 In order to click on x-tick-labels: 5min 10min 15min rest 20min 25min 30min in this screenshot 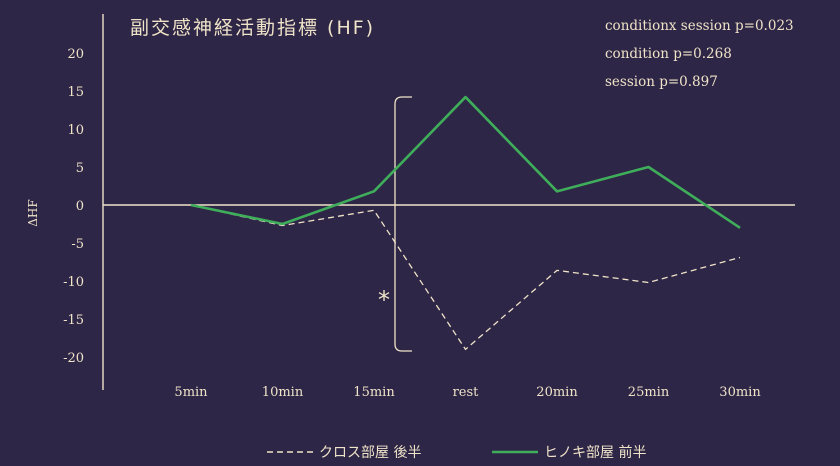, I will do `click(467, 392)`.